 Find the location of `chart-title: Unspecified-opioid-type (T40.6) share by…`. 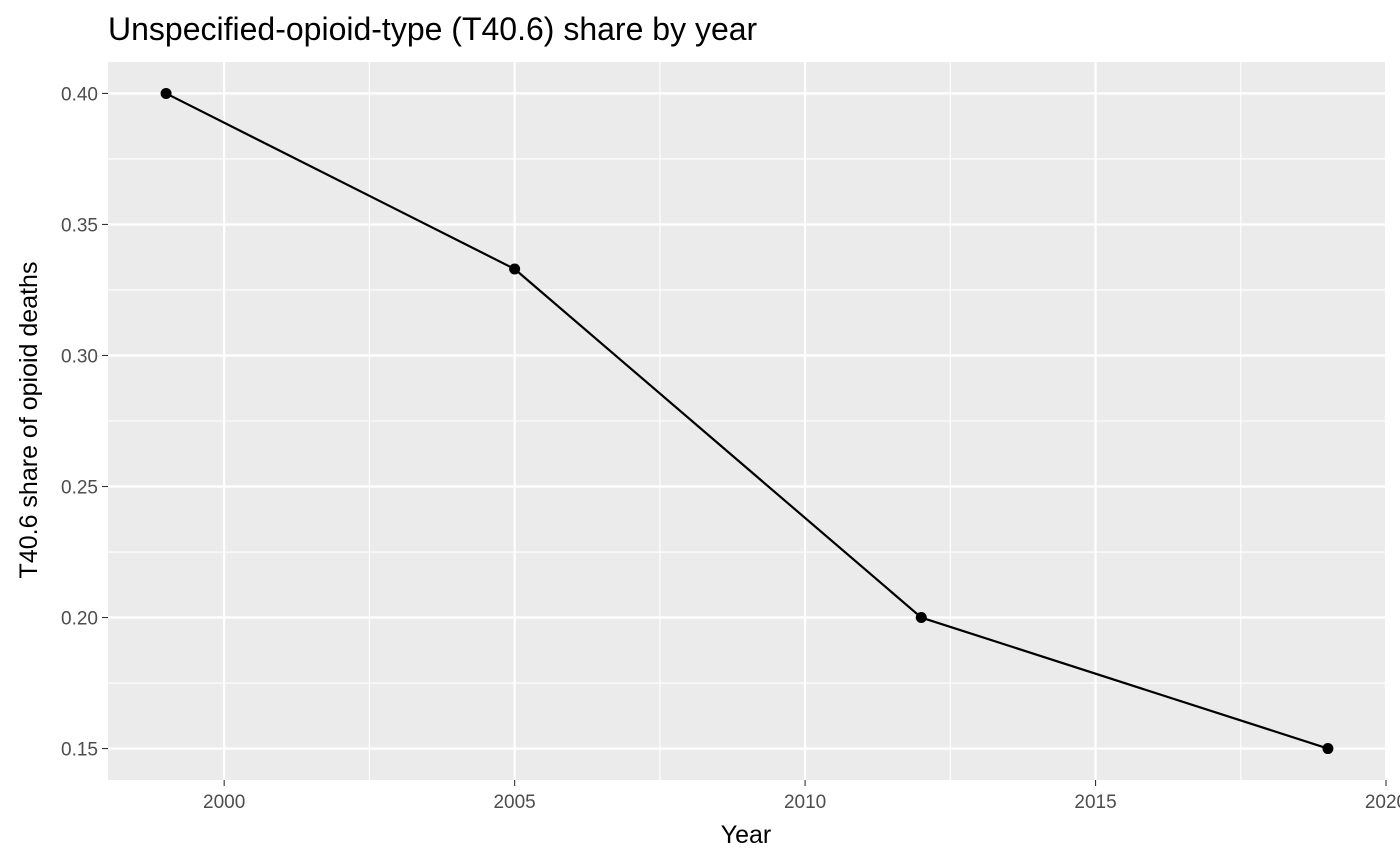

chart-title: Unspecified-opioid-type (T40.6) share by… is located at coordinates (433, 29).